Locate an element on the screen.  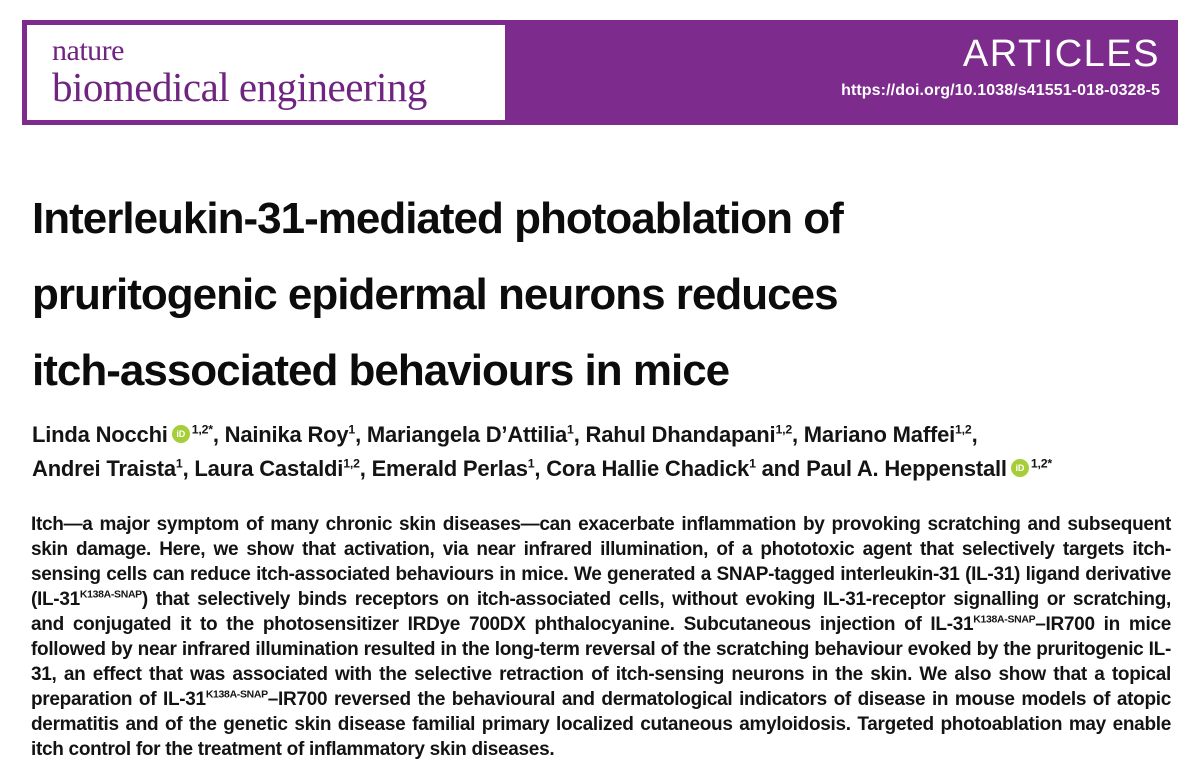
article-title-line-2: pruritogenic epidermal neurons reduces is located at coordinates (435, 294).